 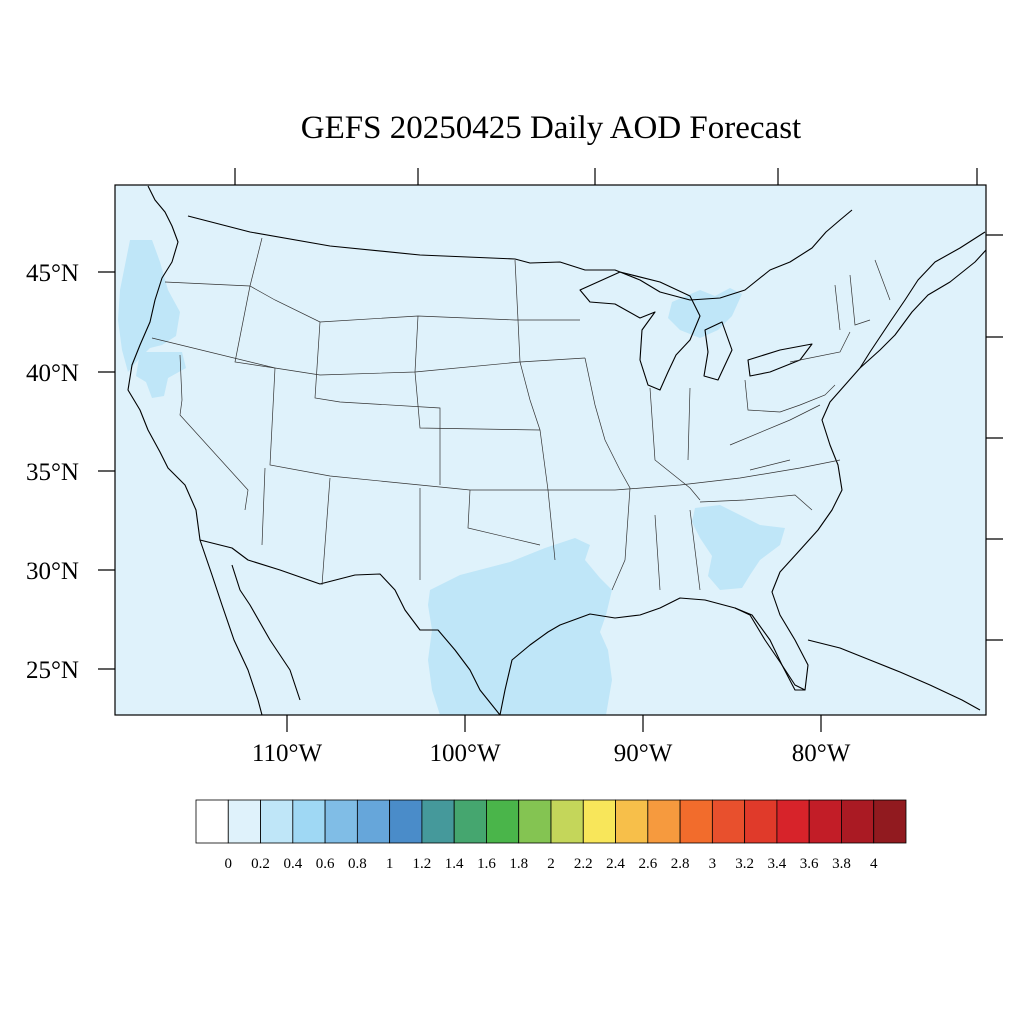 What do you see at coordinates (894, 675) in the screenshot?
I see `cuba` at bounding box center [894, 675].